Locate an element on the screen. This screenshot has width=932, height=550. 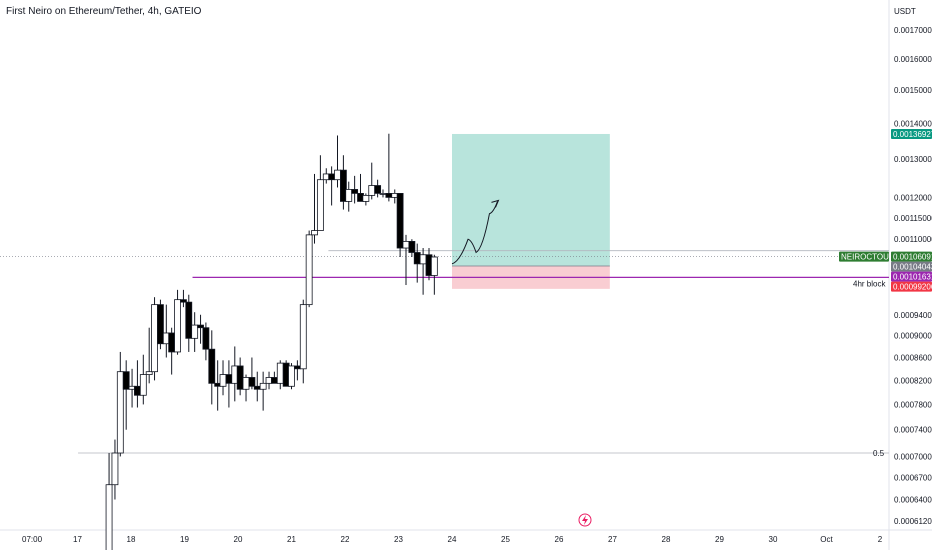
x-tick-label: Oct is located at coordinates (826, 539).